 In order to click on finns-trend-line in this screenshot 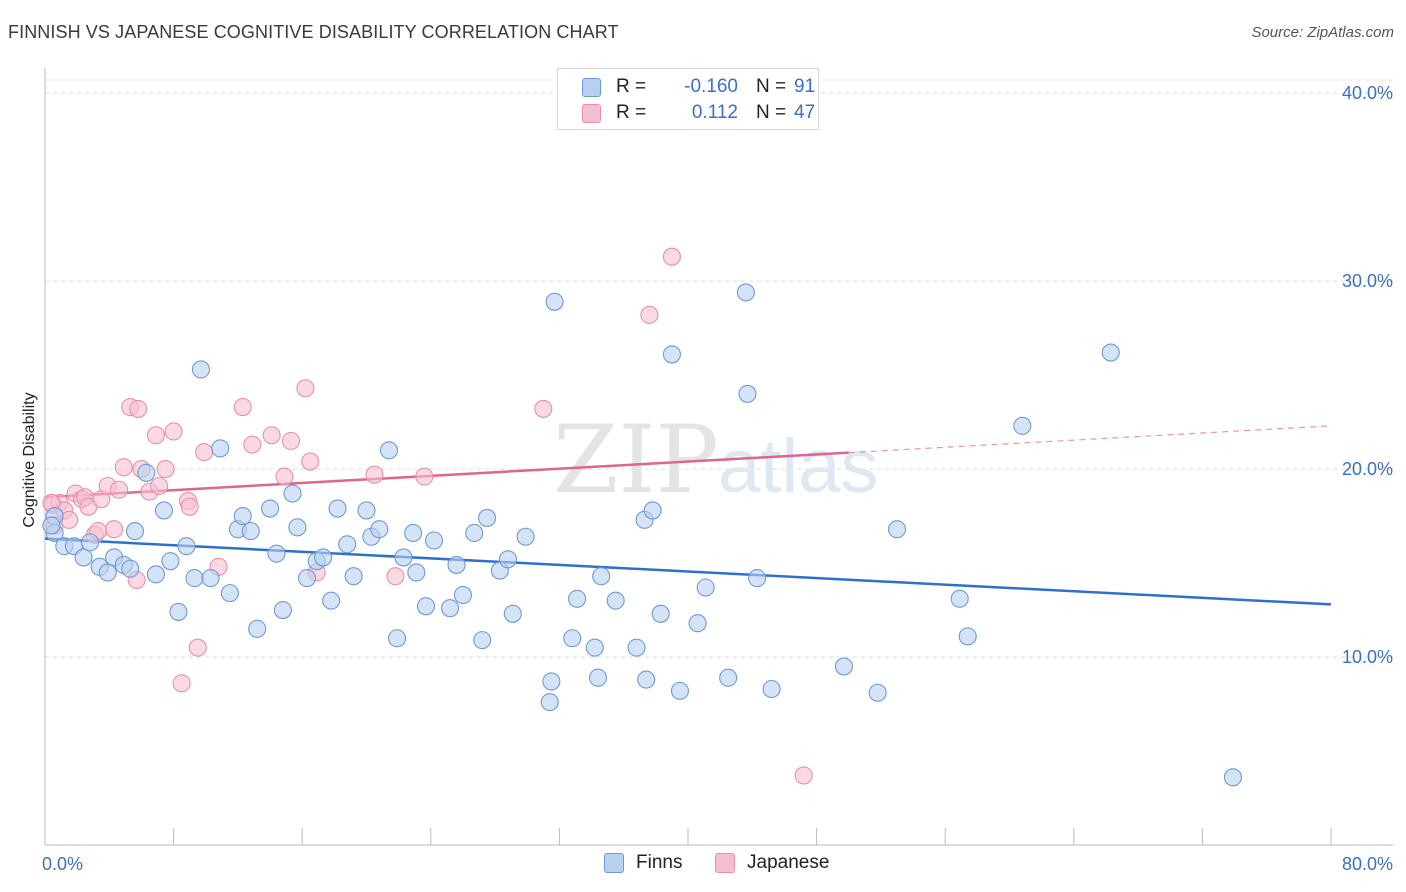, I will do `click(688, 571)`.